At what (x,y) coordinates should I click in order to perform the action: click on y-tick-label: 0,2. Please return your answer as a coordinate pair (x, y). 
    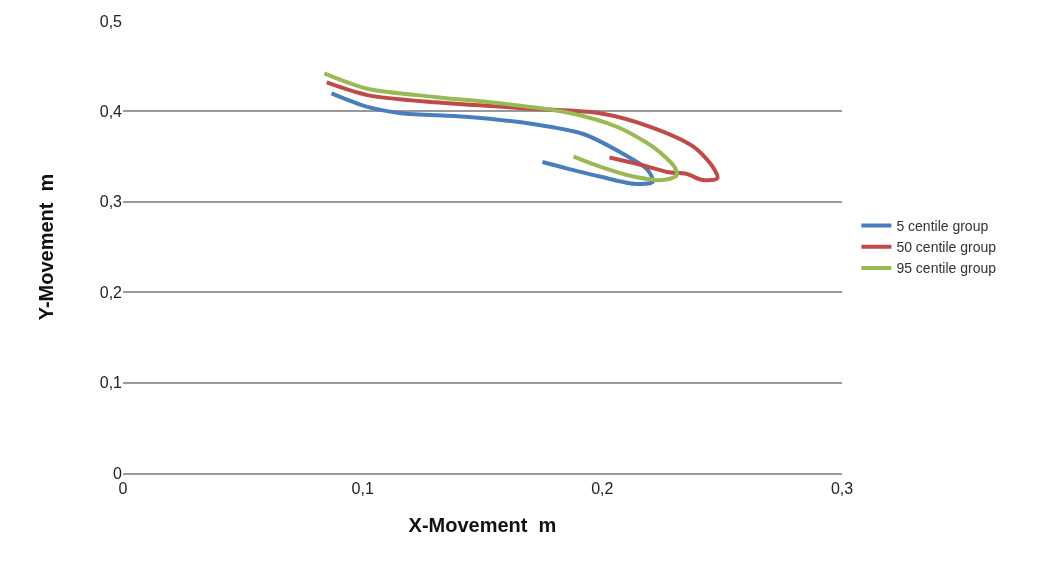
    Looking at the image, I should click on (111, 292).